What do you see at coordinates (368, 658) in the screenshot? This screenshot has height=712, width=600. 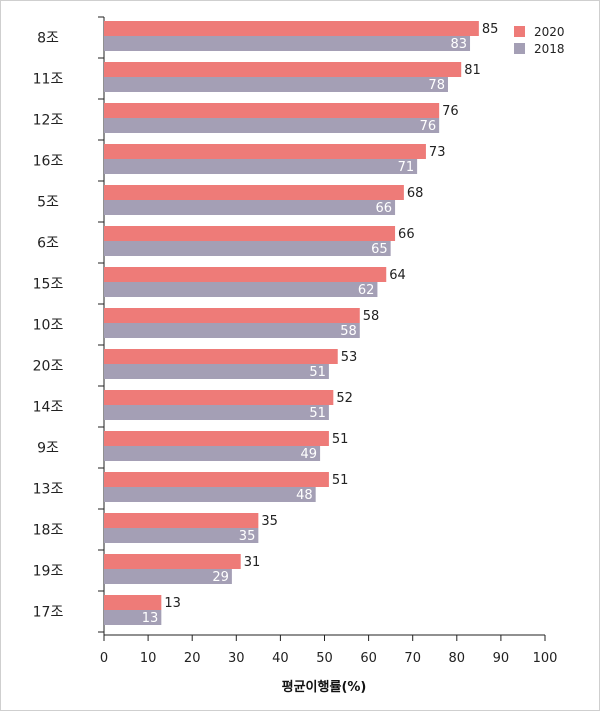 I see `x-tick-label: 60` at bounding box center [368, 658].